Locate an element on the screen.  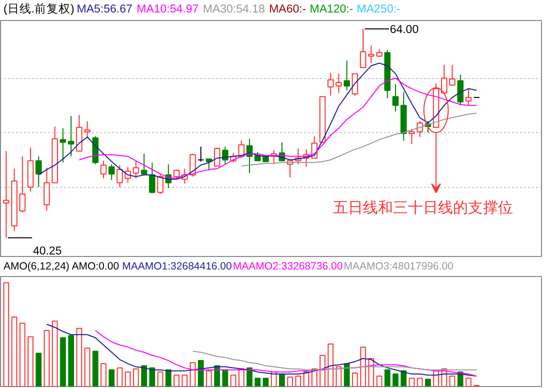
text: 40.25 is located at coordinates (47, 252).